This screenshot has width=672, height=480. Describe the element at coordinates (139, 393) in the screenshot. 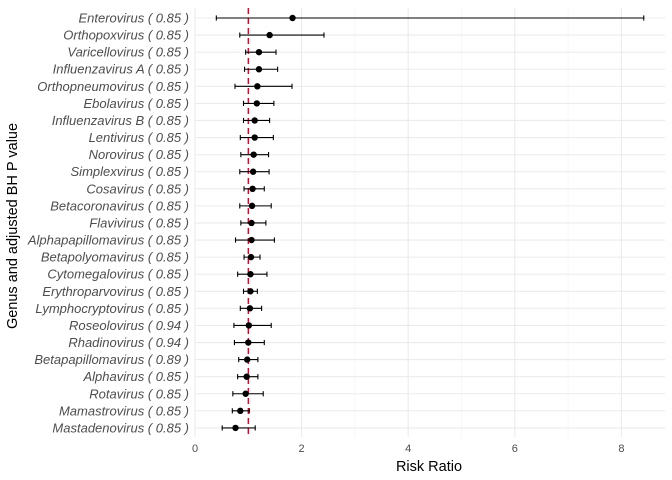

I see `y-tick-label: Rotavirus ( 0.85 )` at that location.